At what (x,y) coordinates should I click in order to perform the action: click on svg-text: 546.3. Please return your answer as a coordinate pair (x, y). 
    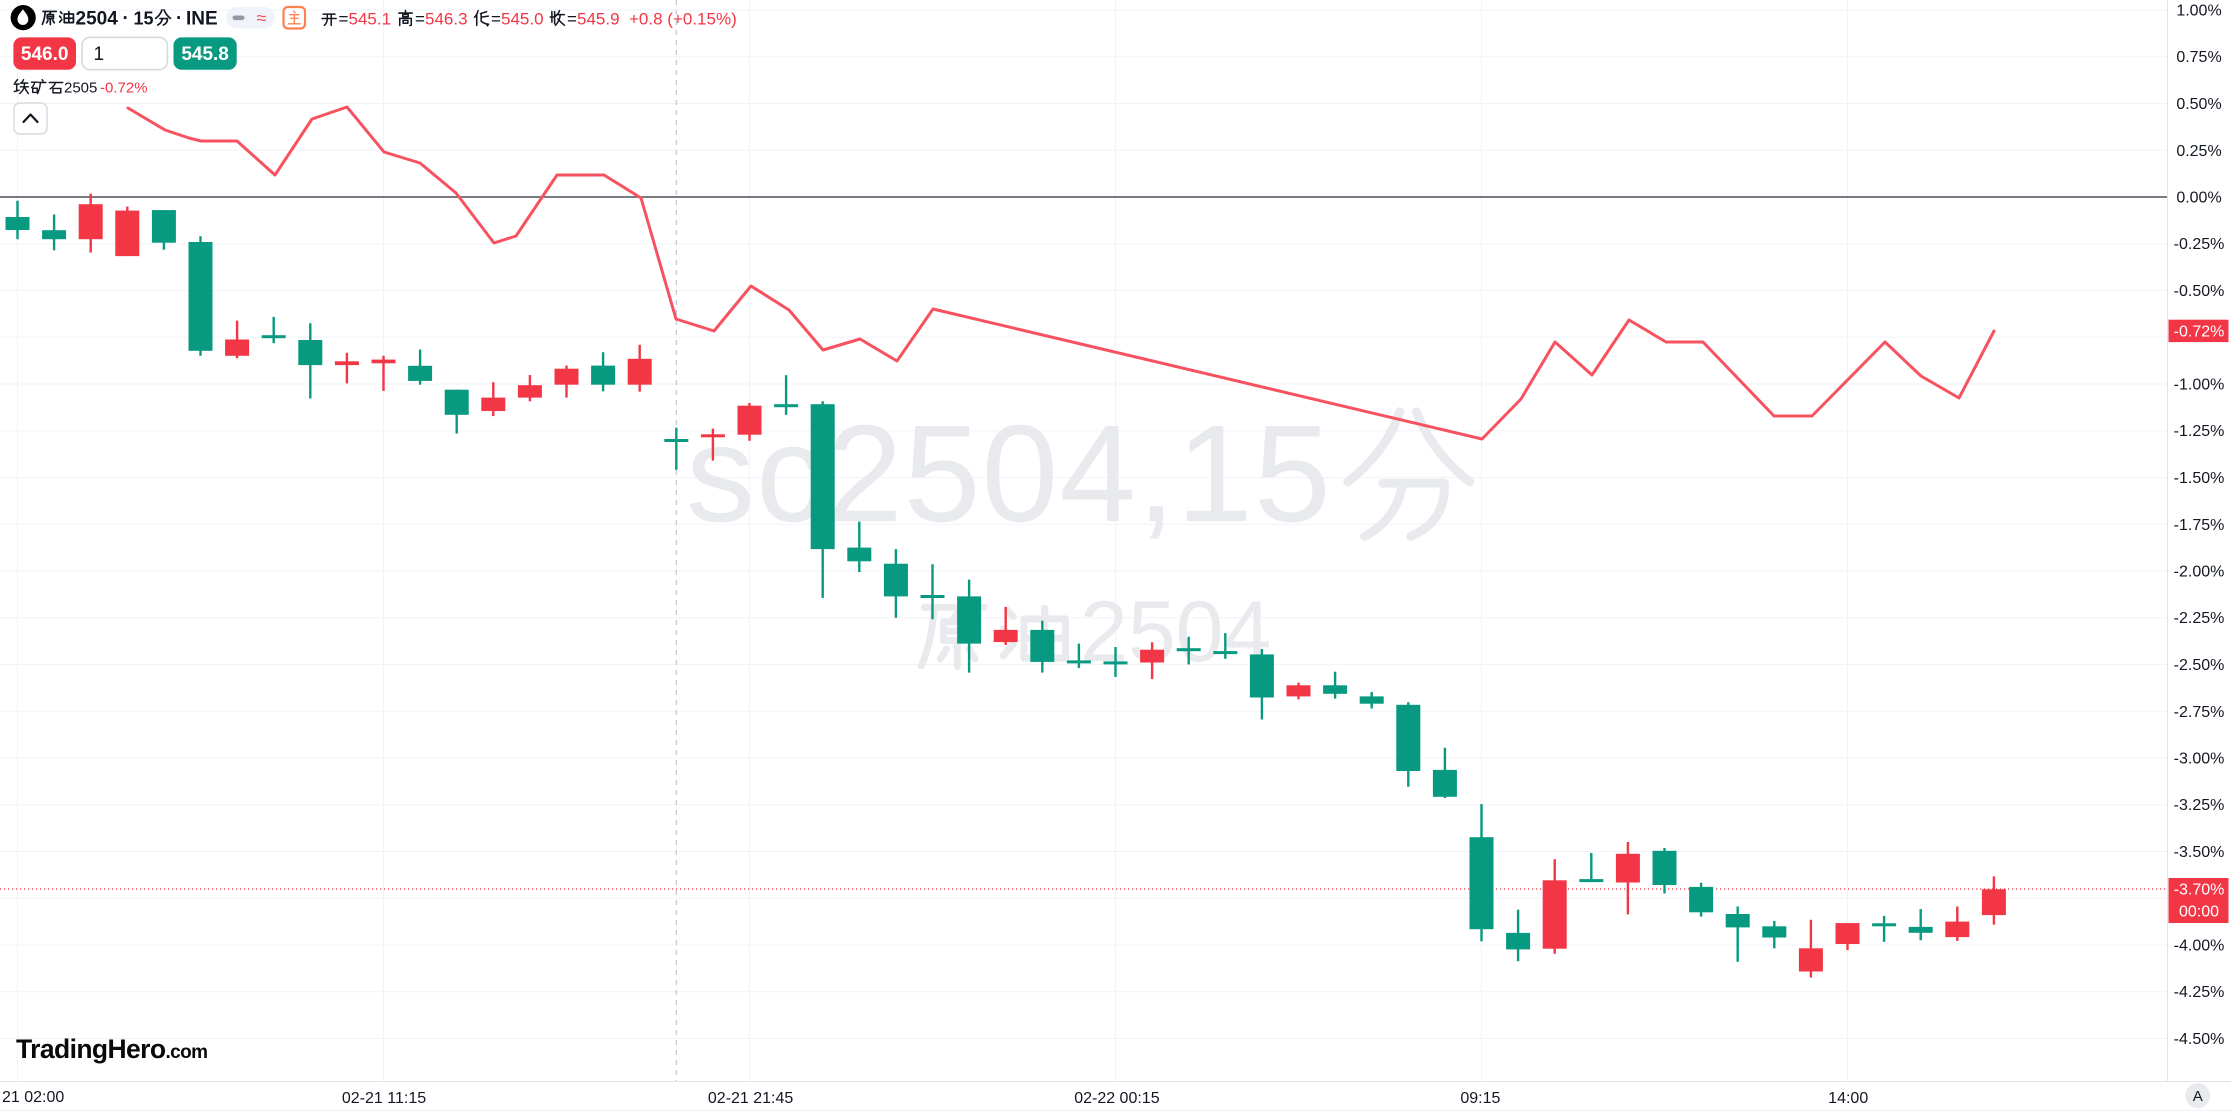
    Looking at the image, I should click on (446, 19).